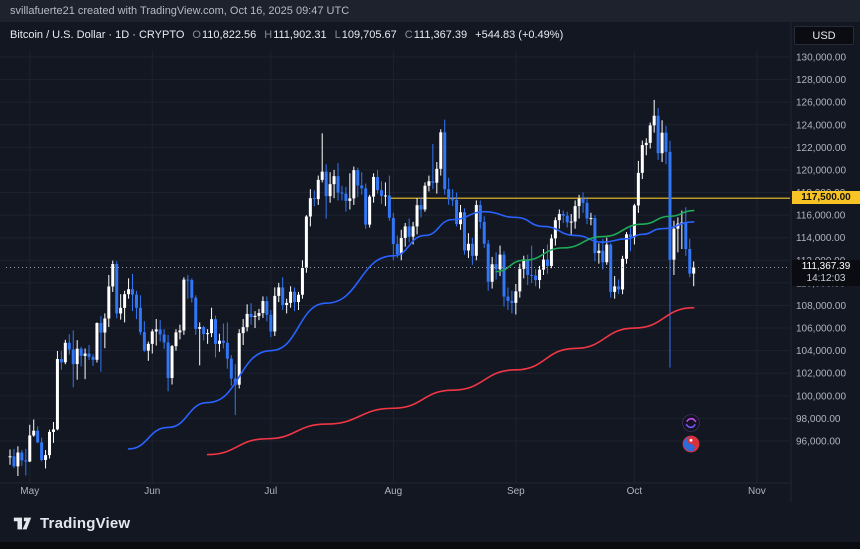  What do you see at coordinates (229, 35) in the screenshot?
I see `ohlc-open-value: 110,822.56` at bounding box center [229, 35].